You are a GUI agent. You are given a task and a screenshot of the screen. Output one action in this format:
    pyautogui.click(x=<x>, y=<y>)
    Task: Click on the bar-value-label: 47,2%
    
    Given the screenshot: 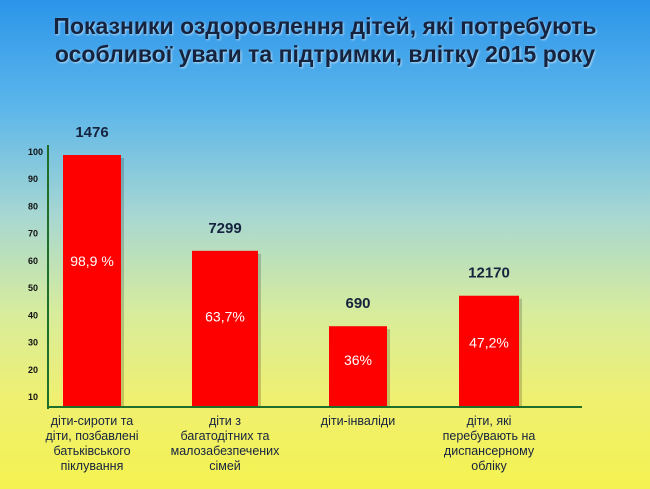 What is the action you would take?
    pyautogui.click(x=489, y=342)
    